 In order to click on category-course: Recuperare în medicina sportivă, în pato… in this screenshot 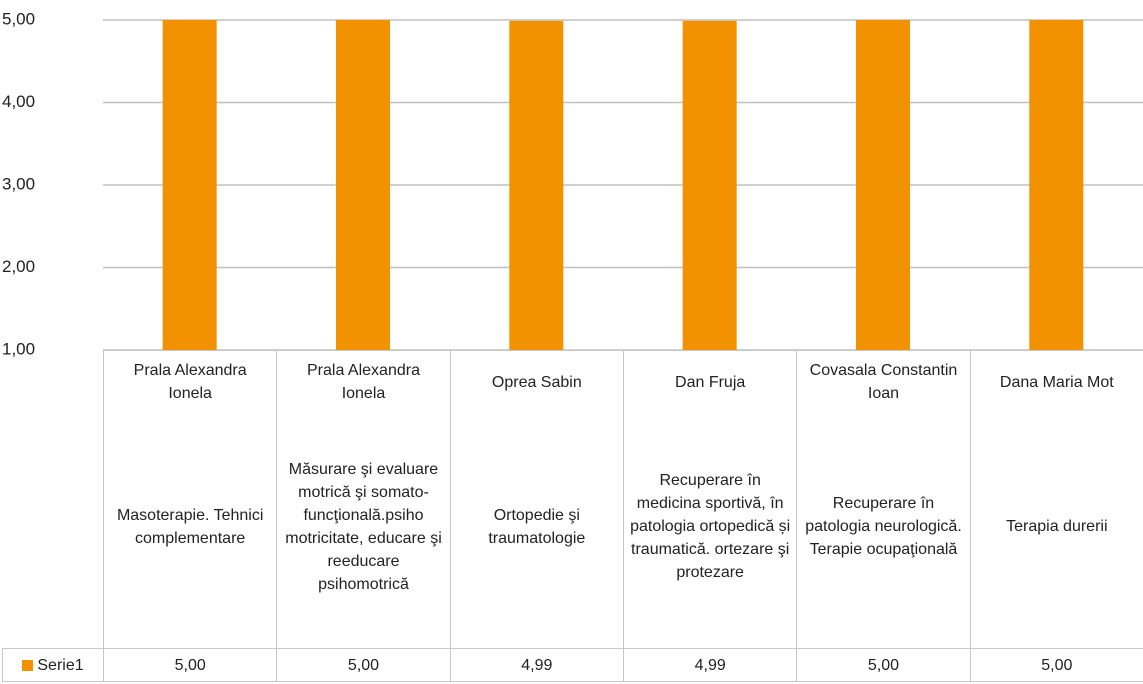, I will do `click(710, 526)`.